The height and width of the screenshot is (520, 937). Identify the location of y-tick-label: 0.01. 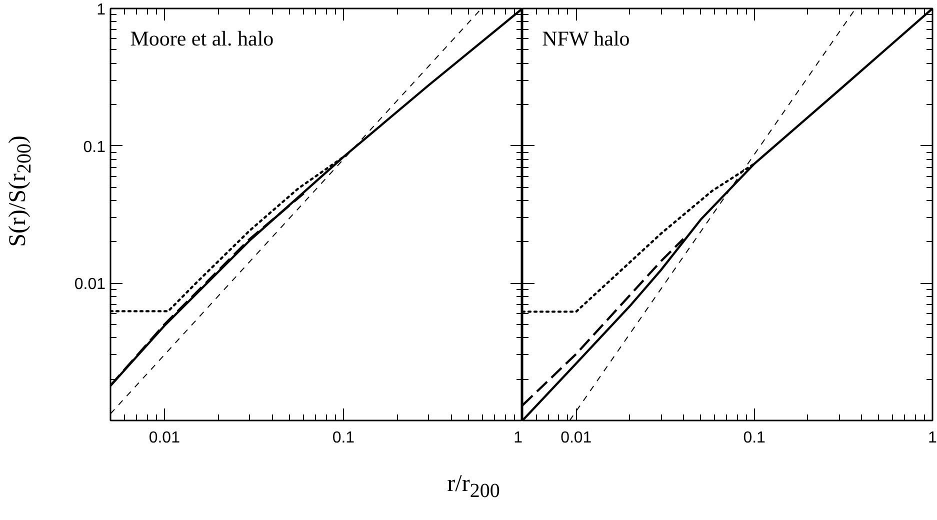
(90, 285).